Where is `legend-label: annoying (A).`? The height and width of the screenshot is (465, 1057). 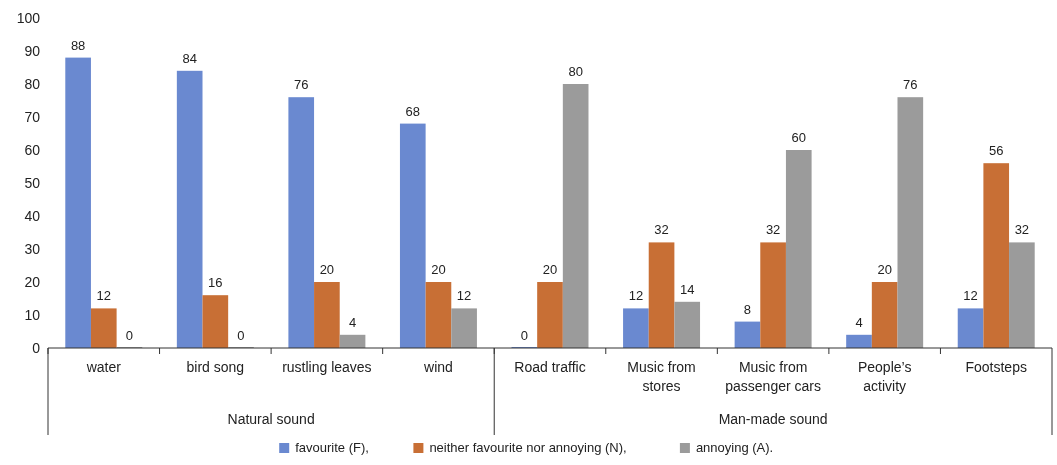 legend-label: annoying (A). is located at coordinates (734, 447).